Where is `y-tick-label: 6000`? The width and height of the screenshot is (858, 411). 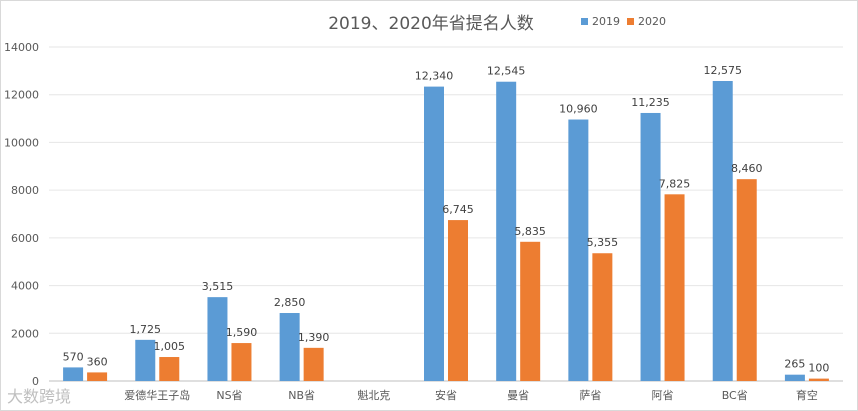
y-tick-label: 6000 is located at coordinates (25, 238).